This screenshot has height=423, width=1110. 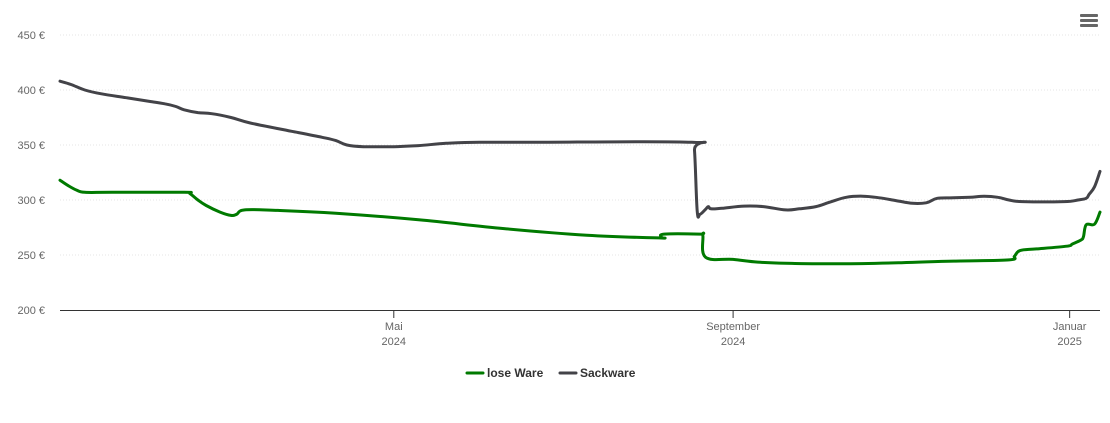 I want to click on legend-item-lose-ware: lose Ware, so click(x=504, y=373).